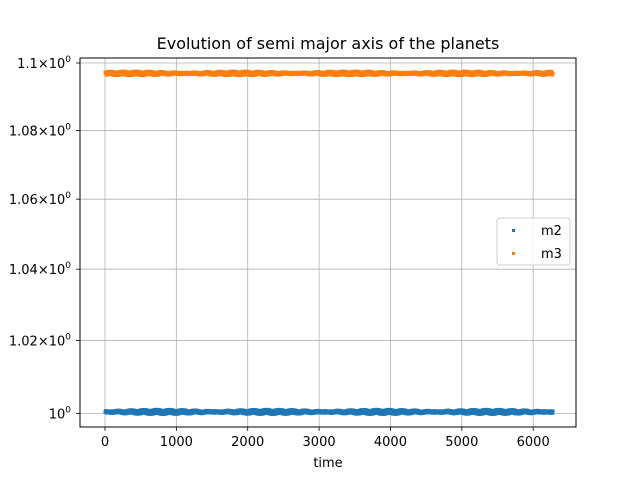 This screenshot has height=480, width=640. I want to click on y-tick-label: 1.02×100, so click(40, 341).